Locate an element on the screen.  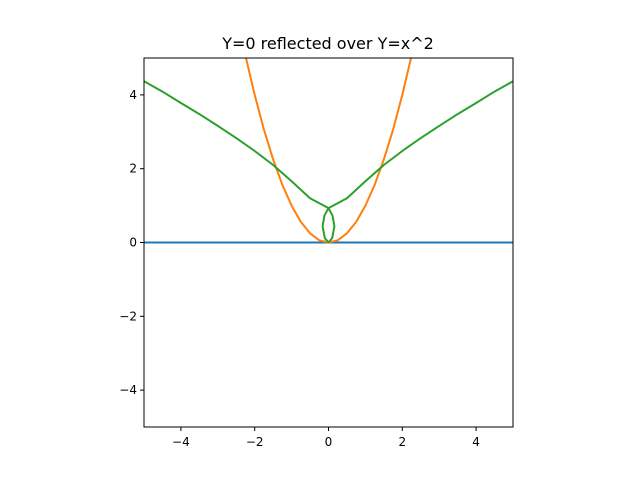
y-tick-label: 2 is located at coordinates (133, 169).